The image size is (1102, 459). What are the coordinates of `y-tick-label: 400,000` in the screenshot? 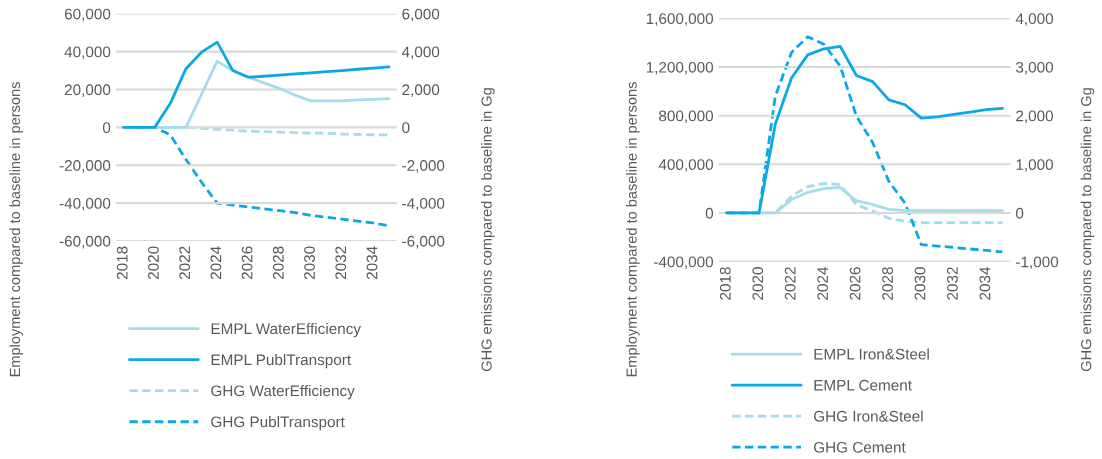 It's located at (686, 165).